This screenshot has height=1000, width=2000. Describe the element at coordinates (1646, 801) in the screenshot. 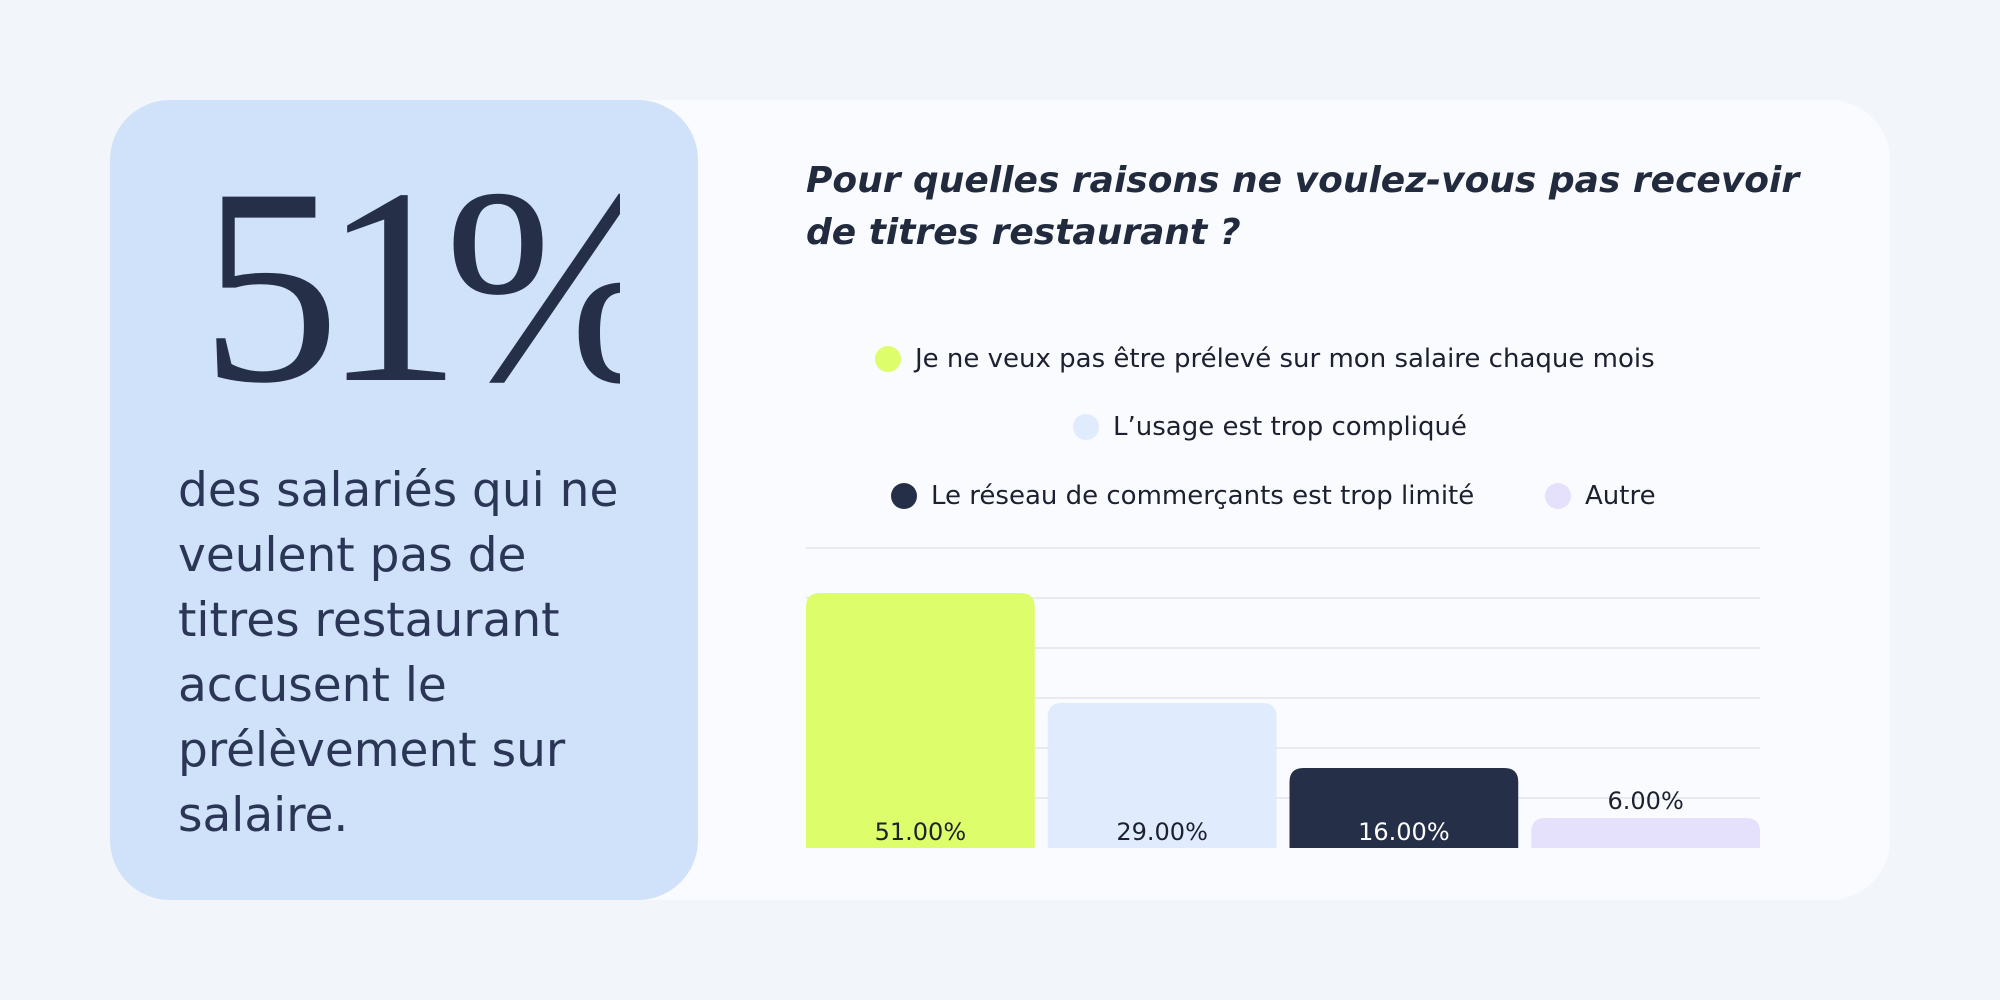

I see `bar-value-label: 6.00%` at that location.